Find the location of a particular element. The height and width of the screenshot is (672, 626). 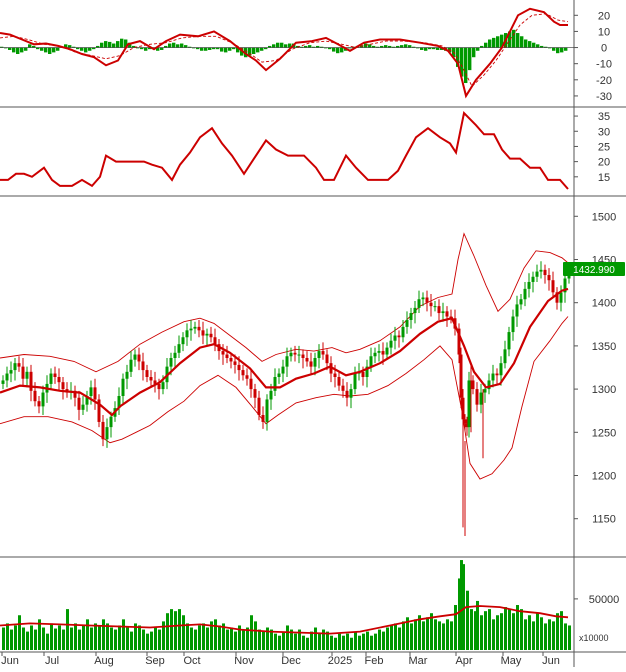

x-tick-label: Aug is located at coordinates (104, 661).